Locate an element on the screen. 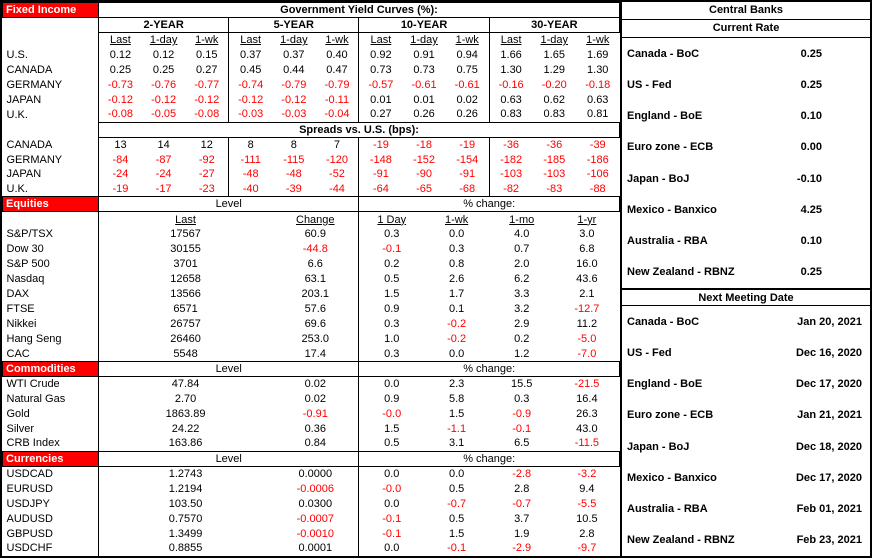 The width and height of the screenshot is (872, 558). row-label: EURUSD is located at coordinates (29, 488).